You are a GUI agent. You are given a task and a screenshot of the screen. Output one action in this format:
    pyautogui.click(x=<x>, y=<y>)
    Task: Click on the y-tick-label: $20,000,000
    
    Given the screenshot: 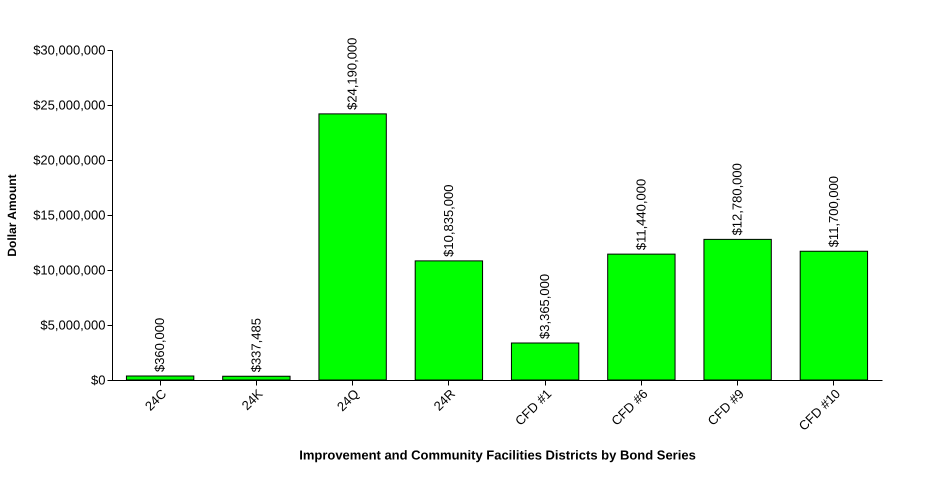 What is the action you would take?
    pyautogui.click(x=69, y=160)
    